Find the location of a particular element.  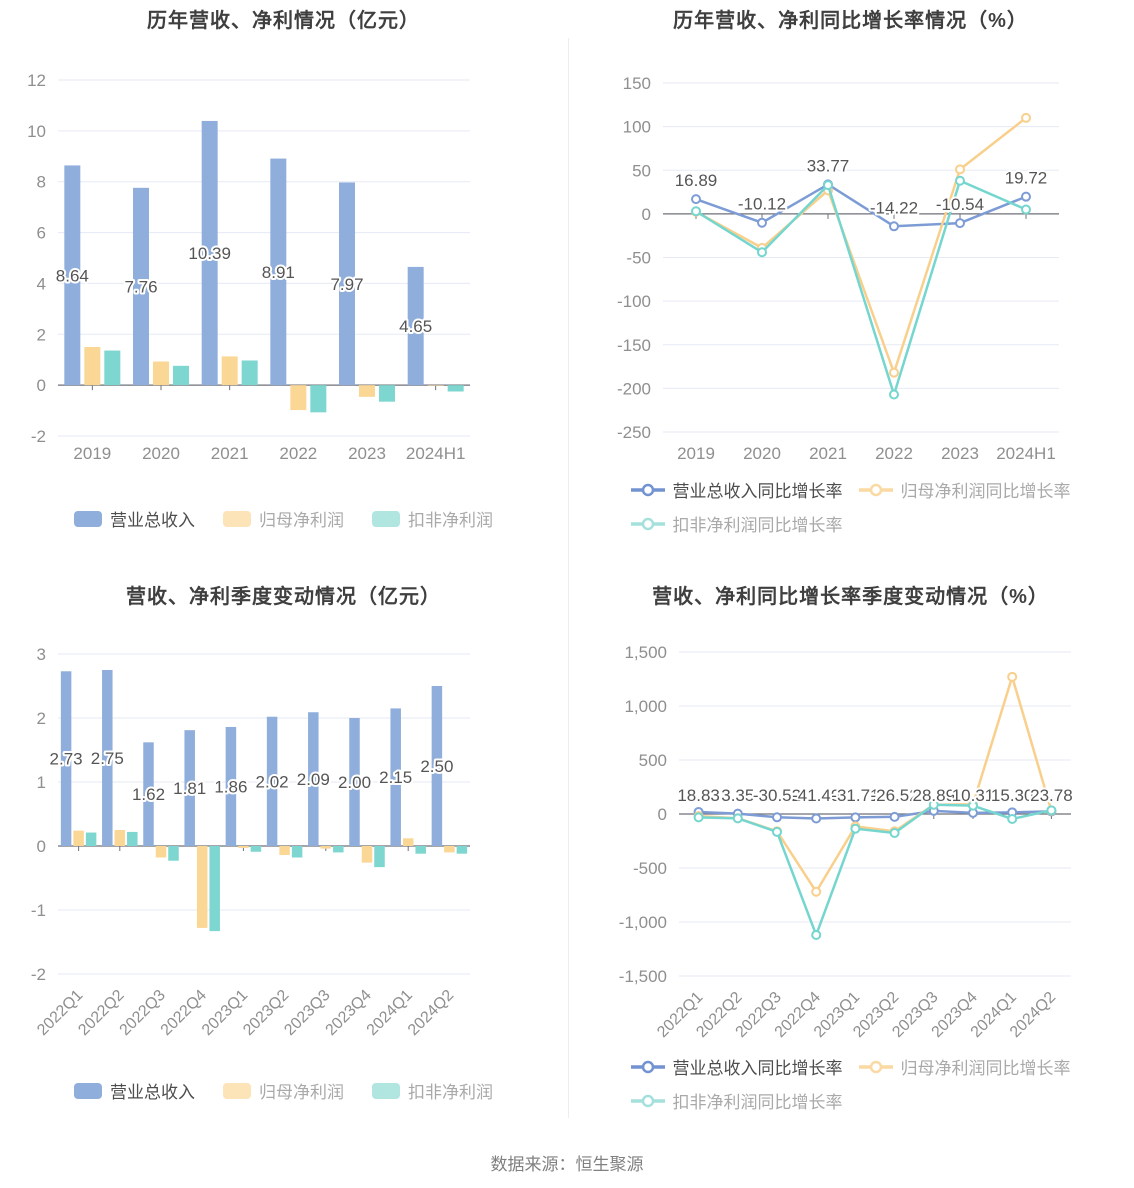

svg-text: 2.75 is located at coordinates (107, 758).